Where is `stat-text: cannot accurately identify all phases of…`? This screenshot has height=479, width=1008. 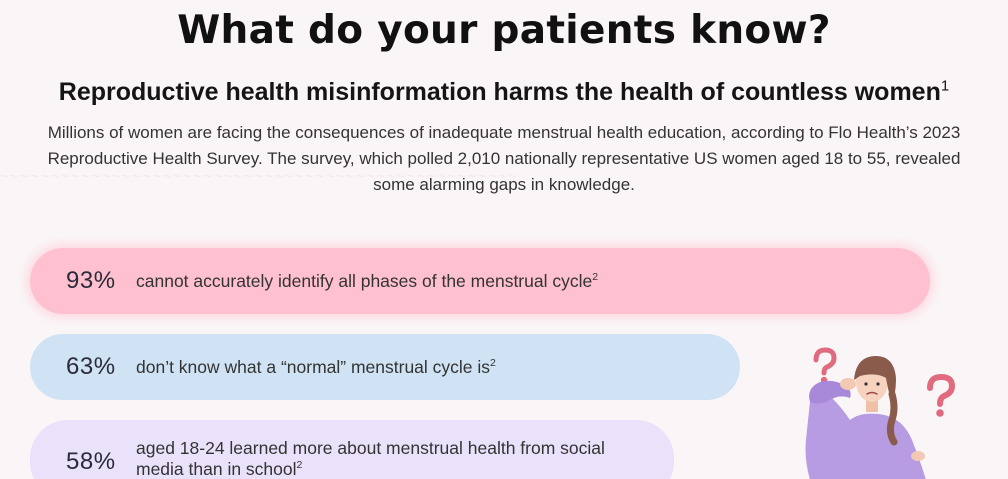
stat-text: cannot accurately identify all phases of… is located at coordinates (364, 280).